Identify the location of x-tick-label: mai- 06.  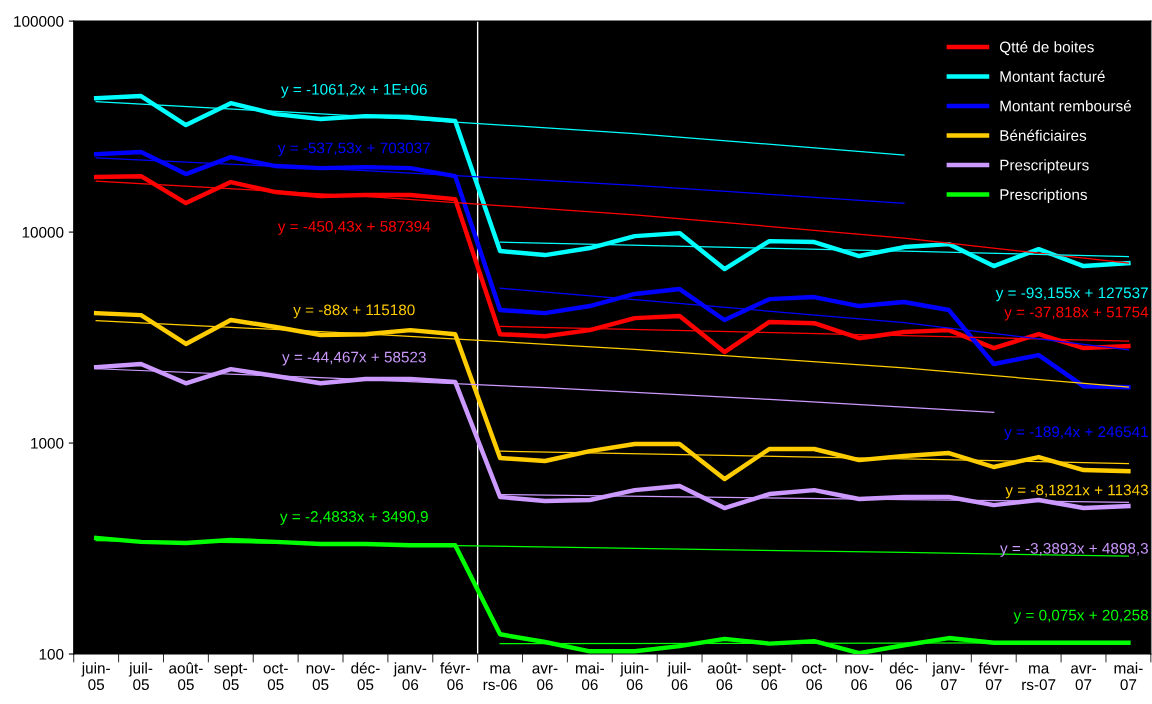
(590, 676).